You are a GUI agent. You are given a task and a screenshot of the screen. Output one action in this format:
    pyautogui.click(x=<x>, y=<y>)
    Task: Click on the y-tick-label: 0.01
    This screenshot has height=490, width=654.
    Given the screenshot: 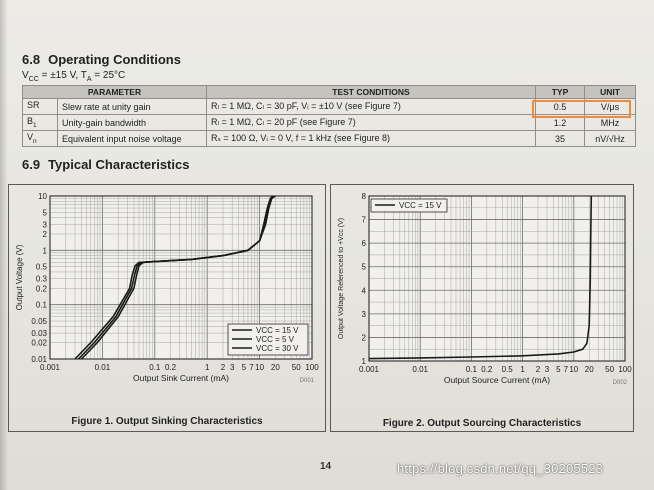 What is the action you would take?
    pyautogui.click(x=39, y=359)
    